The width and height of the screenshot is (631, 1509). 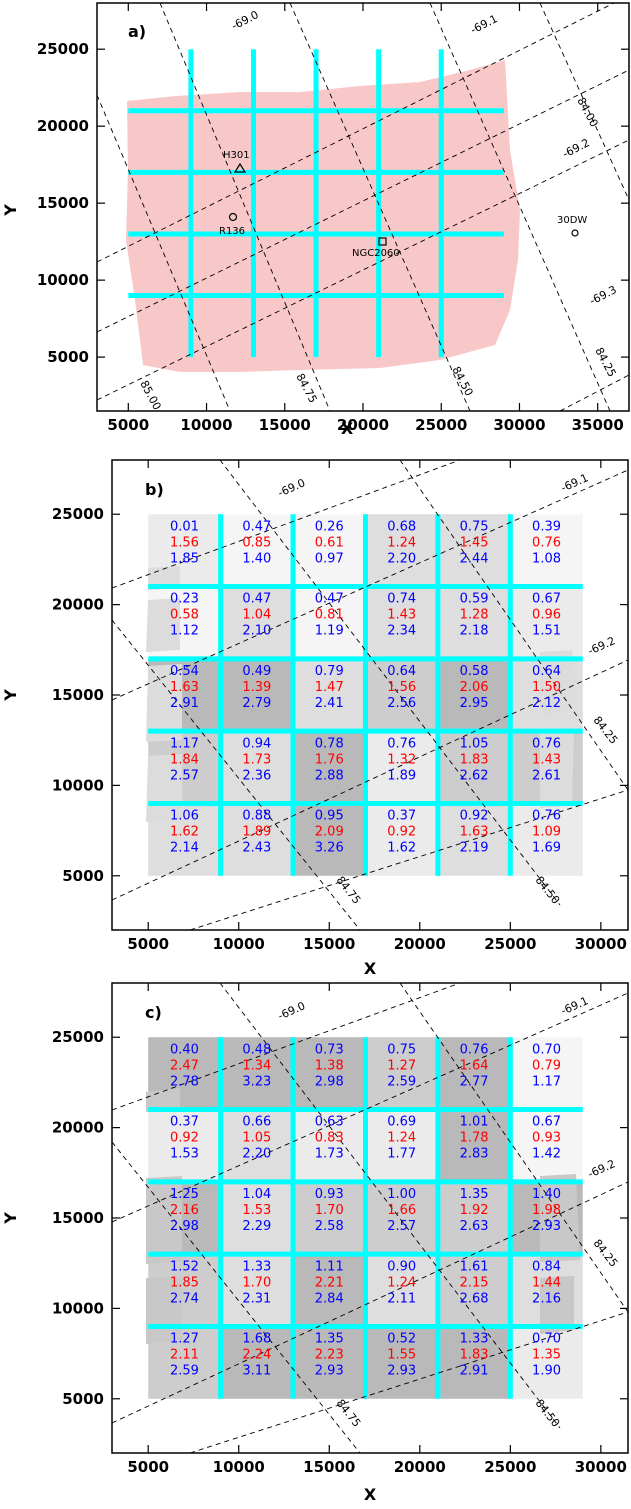 I want to click on dec-label: -69.3, so click(x=602, y=295).